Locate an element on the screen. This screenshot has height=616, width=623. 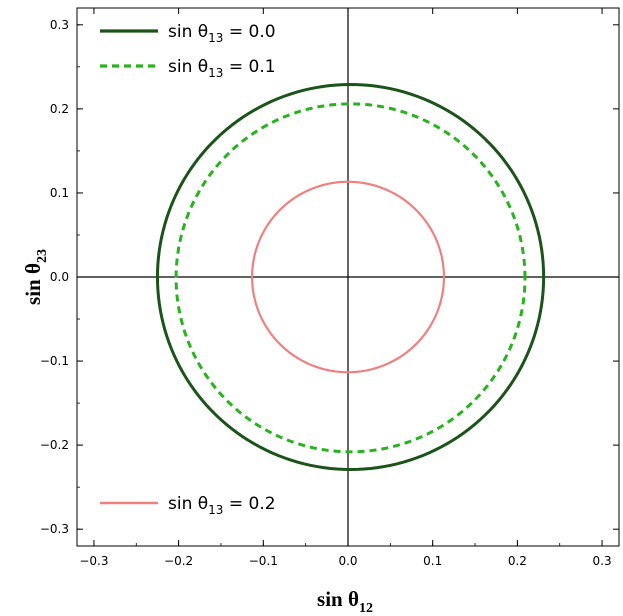
y-tick-label: −0.1 is located at coordinates (54, 361).